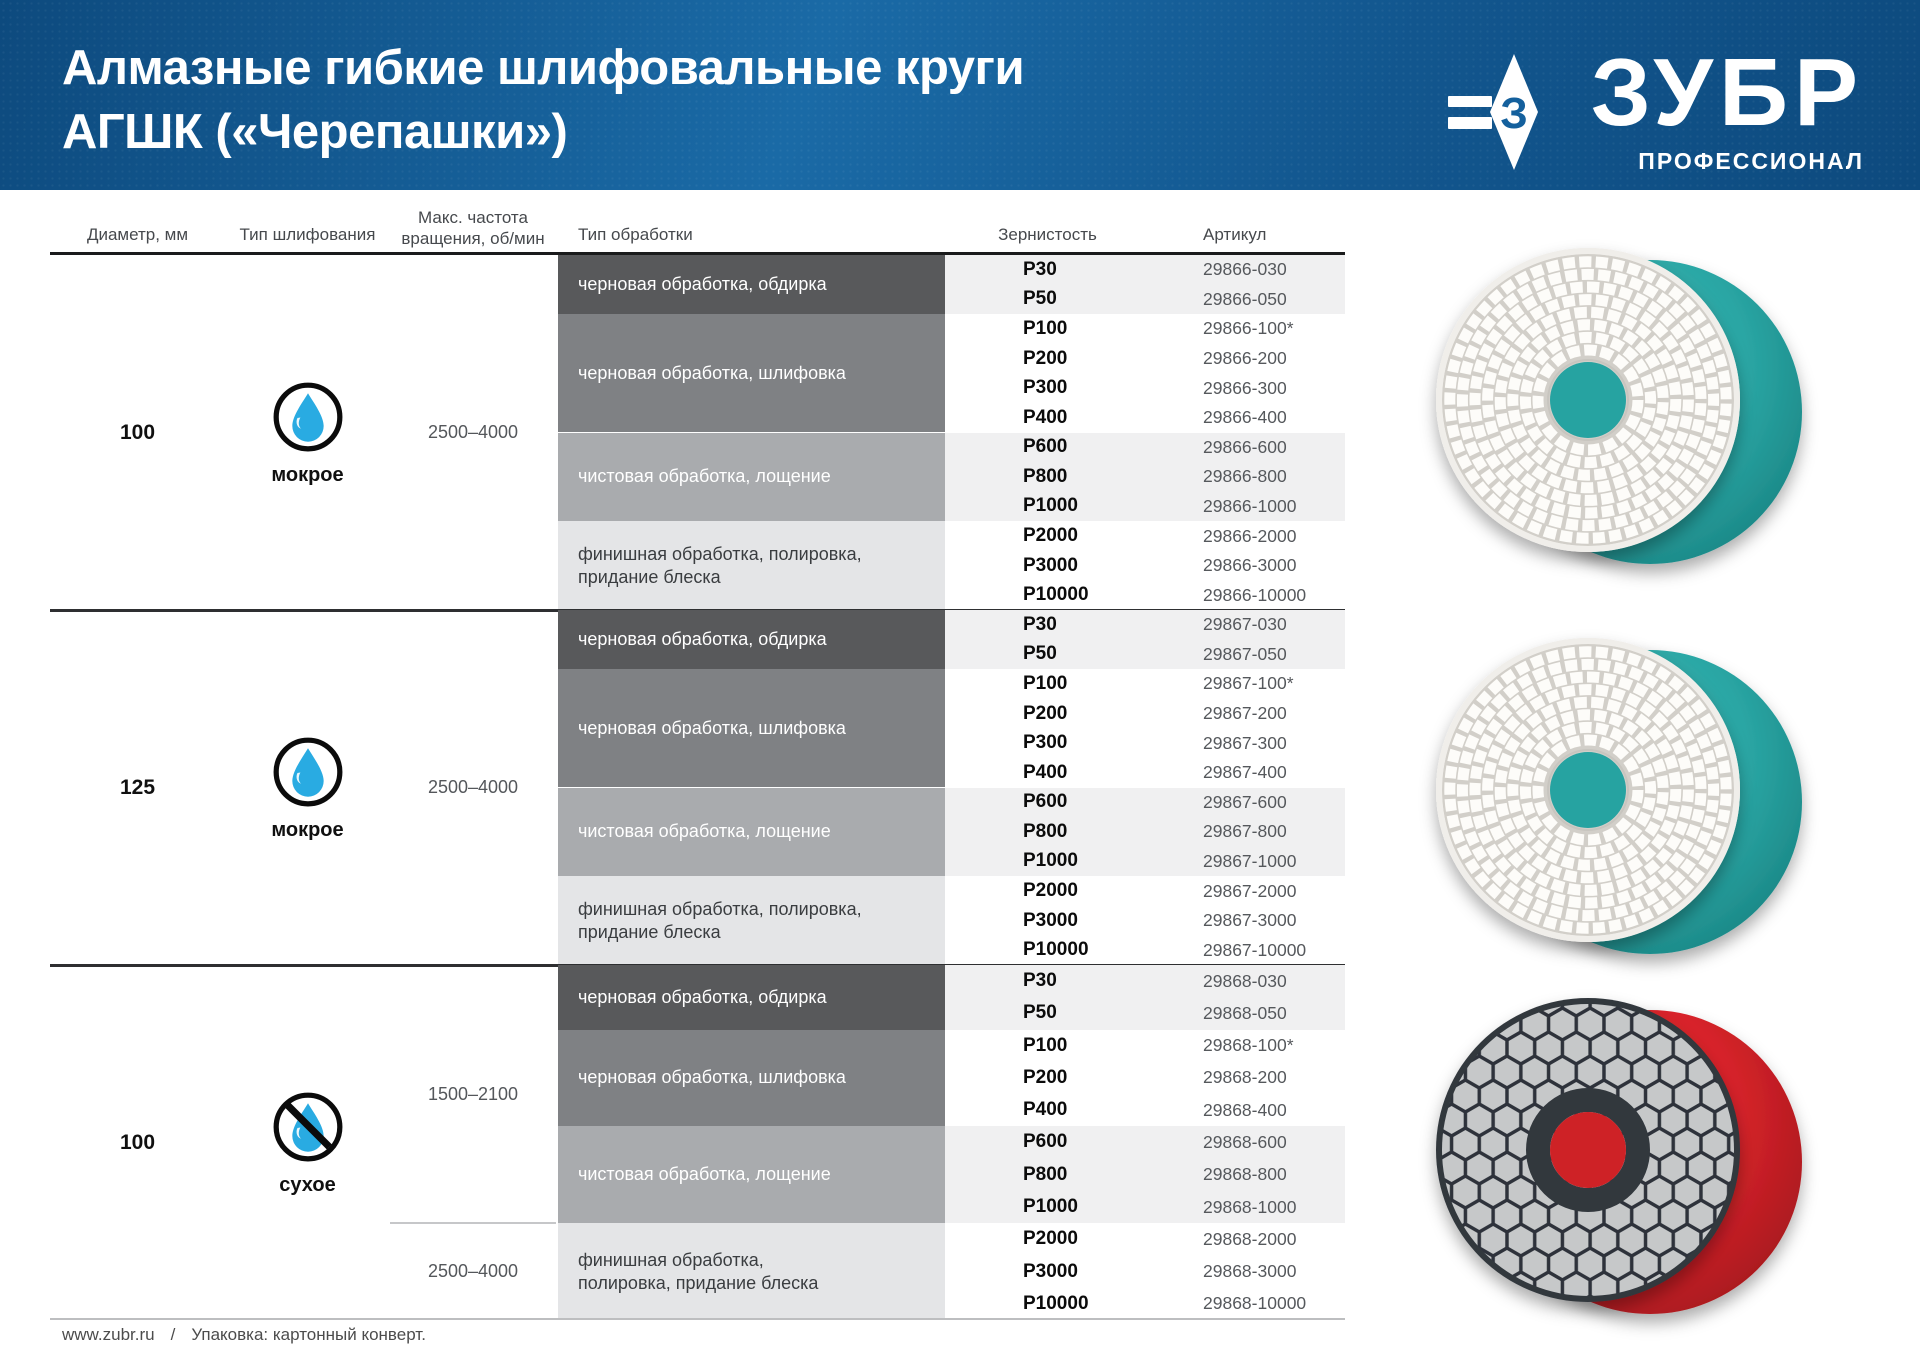 The image size is (1920, 1357). I want to click on grit-row: P200 29868-200, so click(1145, 1078).